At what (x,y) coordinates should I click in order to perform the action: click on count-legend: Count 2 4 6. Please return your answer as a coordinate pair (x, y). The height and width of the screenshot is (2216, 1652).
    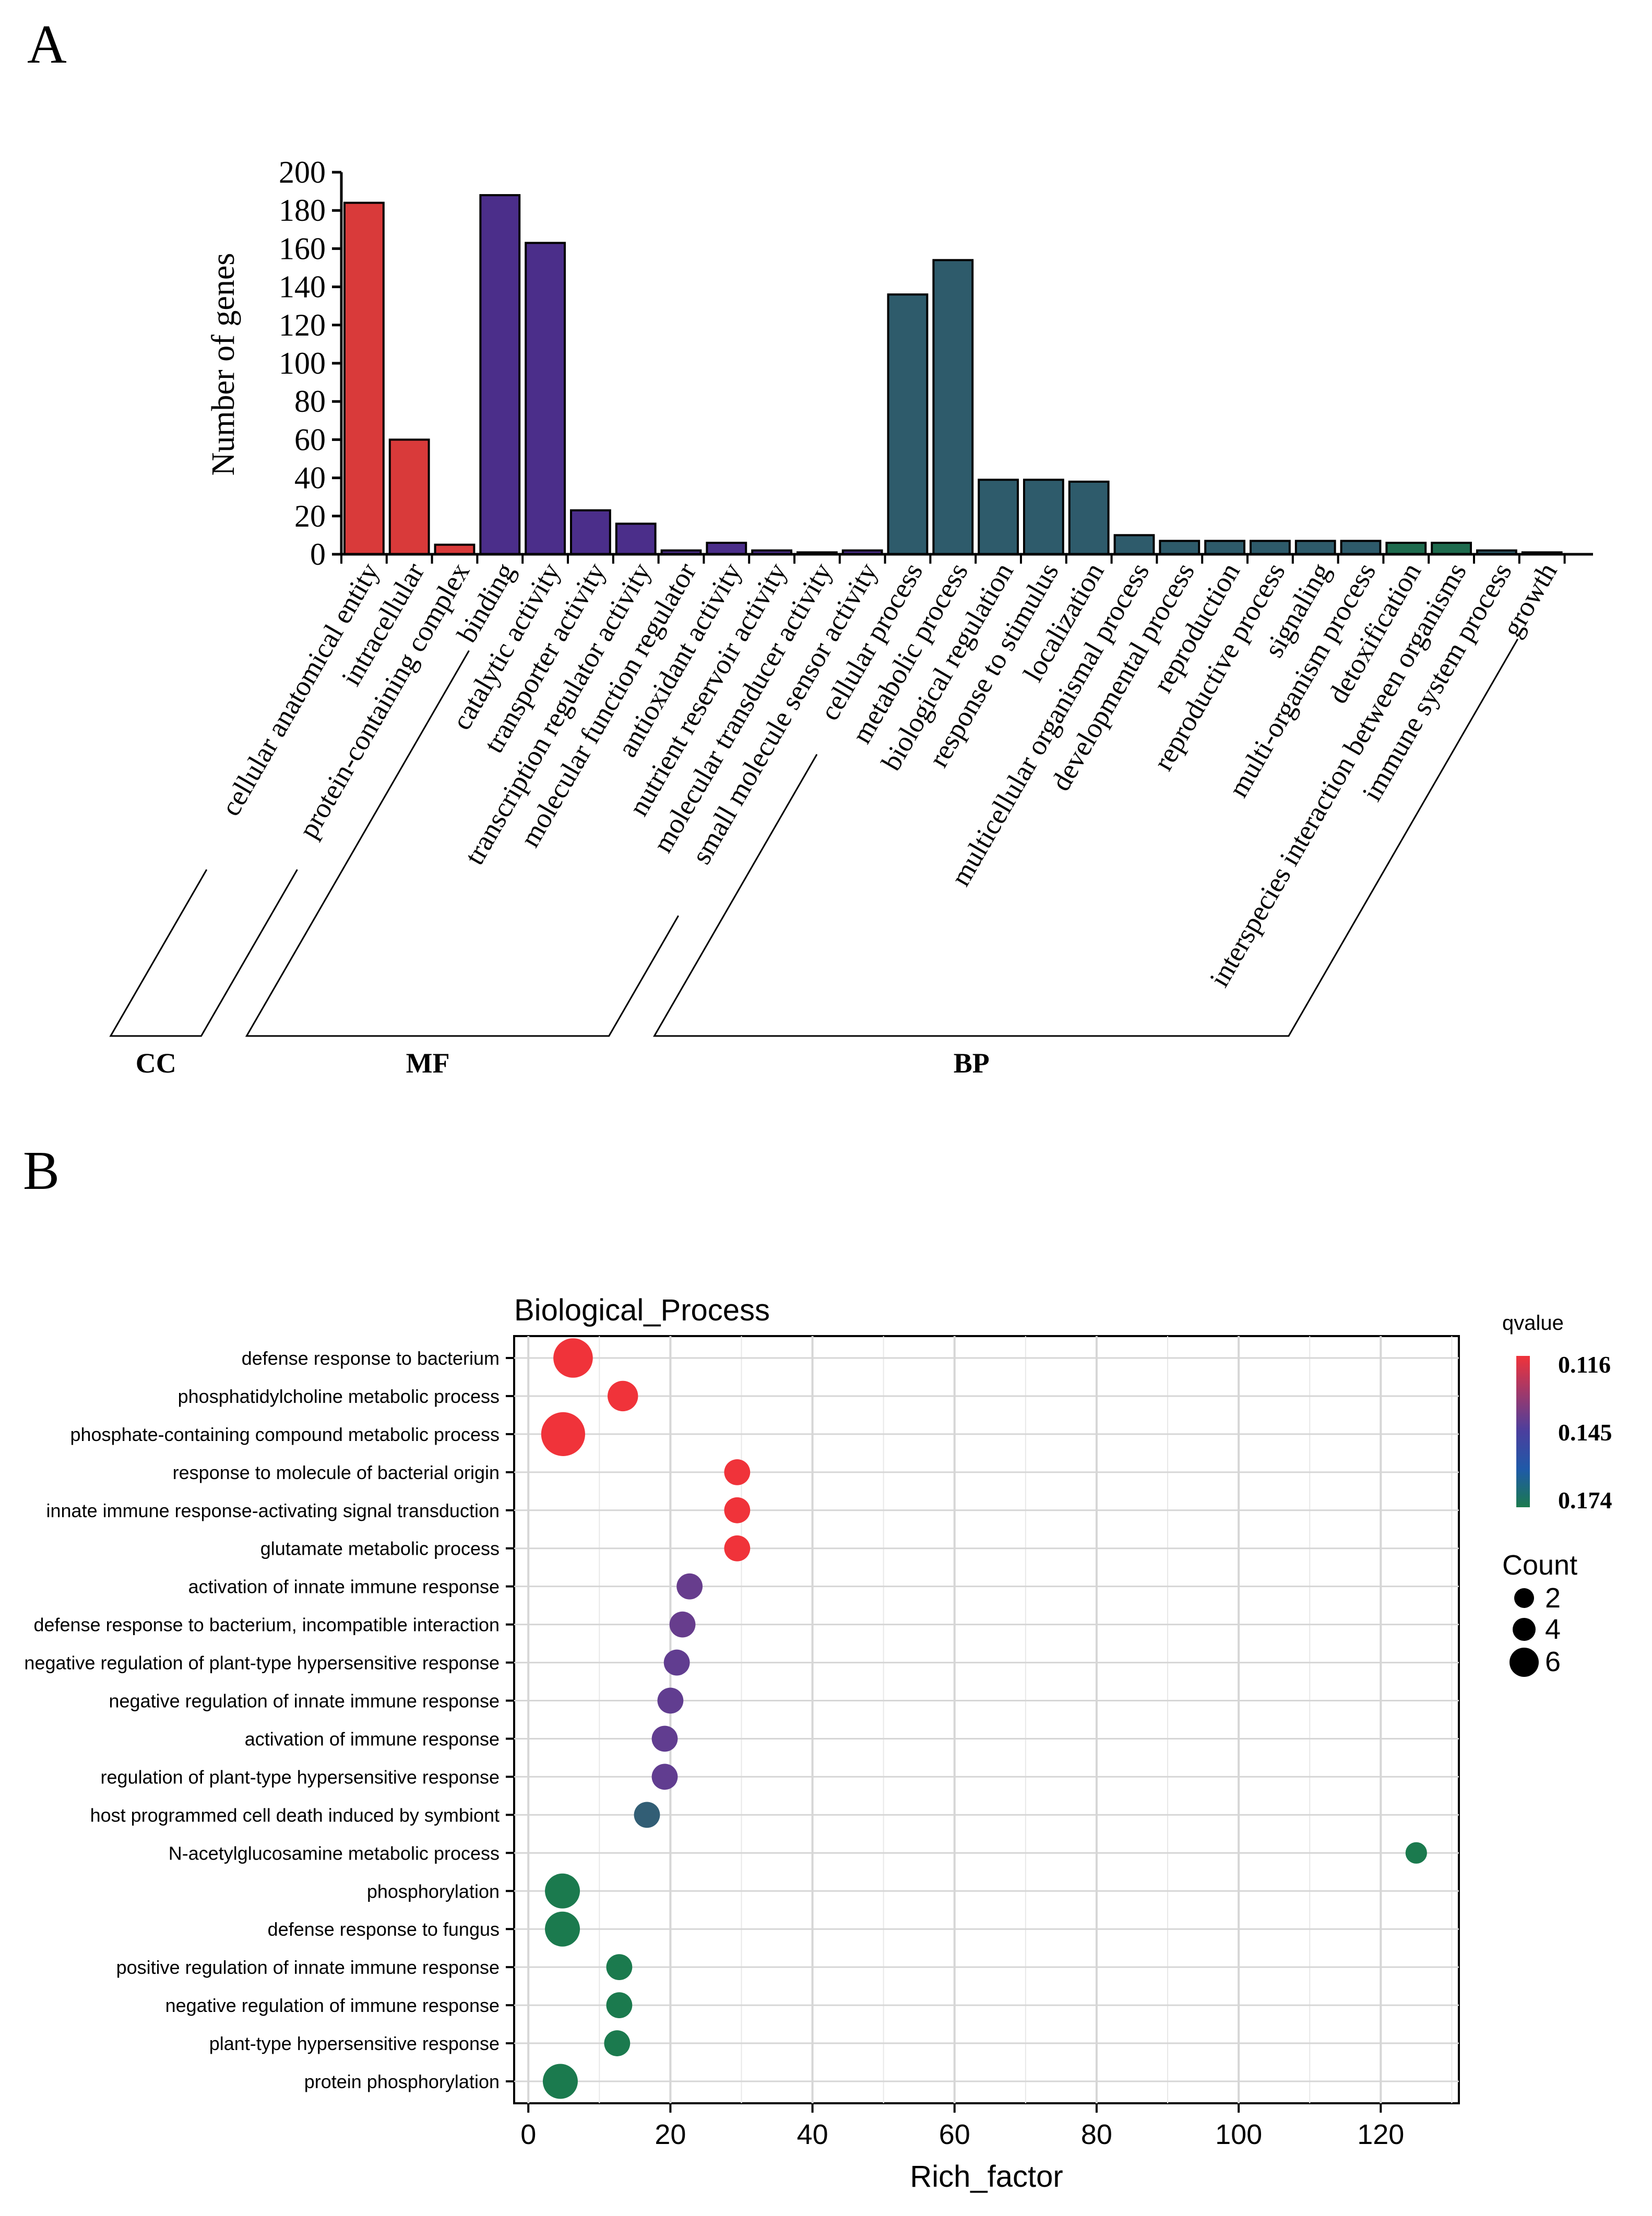
    Looking at the image, I should click on (1539, 1613).